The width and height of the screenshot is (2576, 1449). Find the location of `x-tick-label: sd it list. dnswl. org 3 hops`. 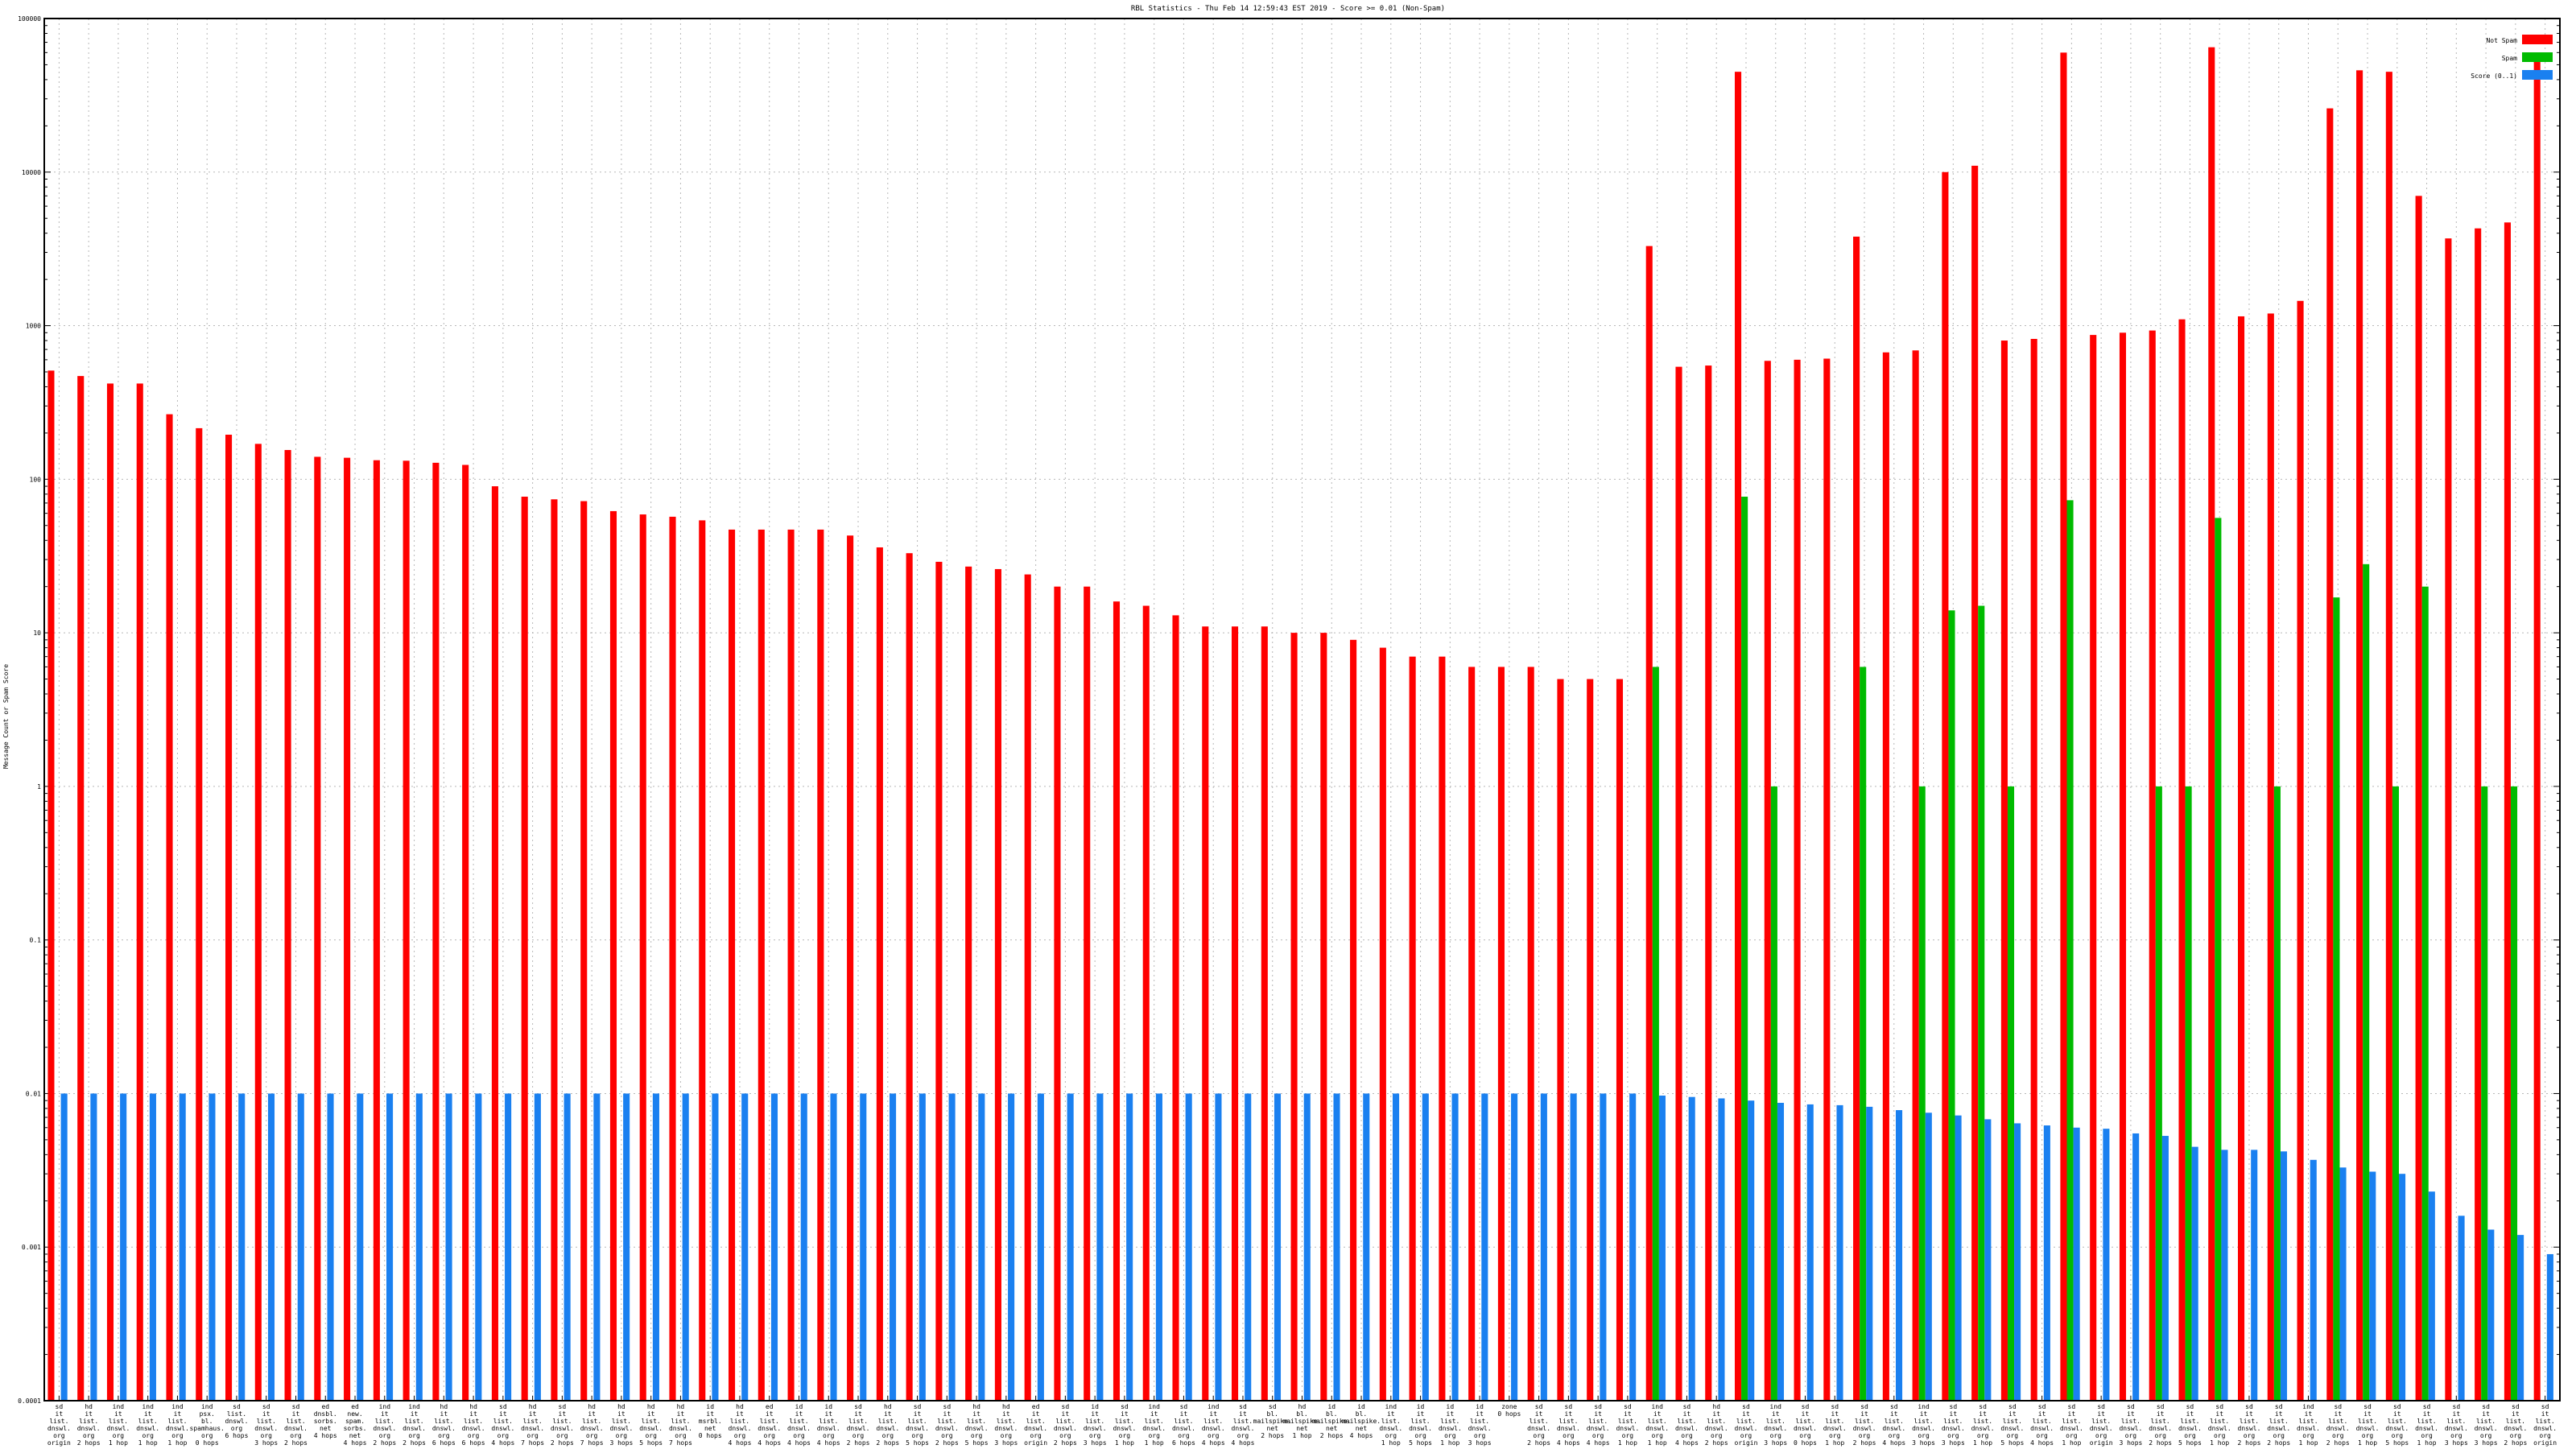

x-tick-label: sd it list. dnswl. org 3 hops is located at coordinates (2456, 1425).